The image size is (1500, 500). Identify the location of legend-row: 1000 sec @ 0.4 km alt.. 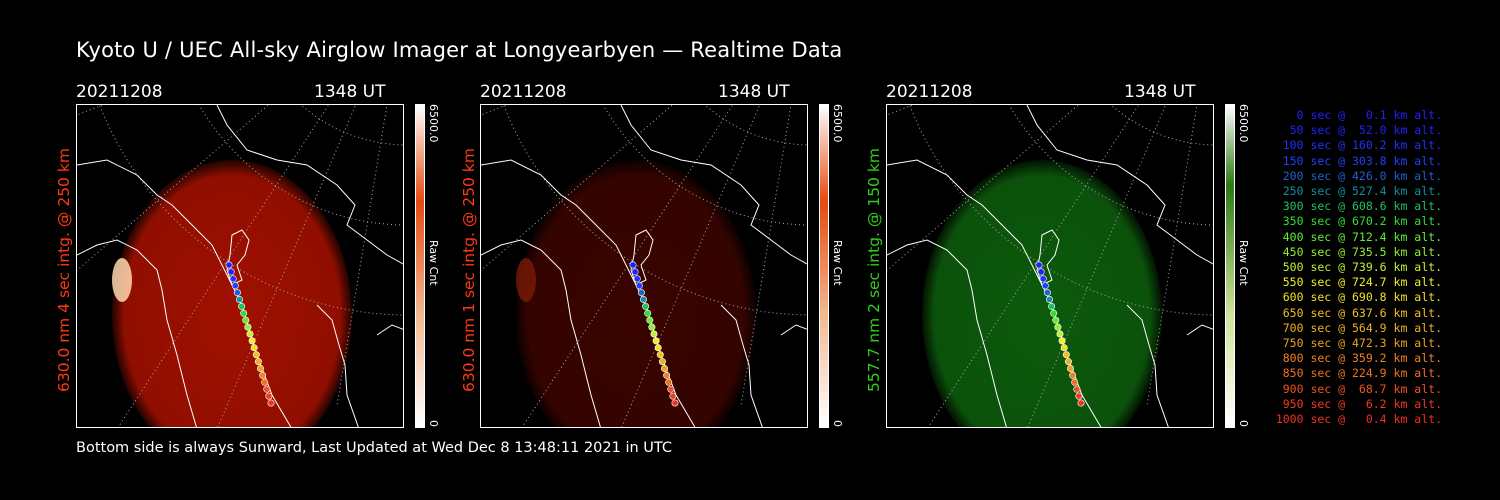
(1358, 419).